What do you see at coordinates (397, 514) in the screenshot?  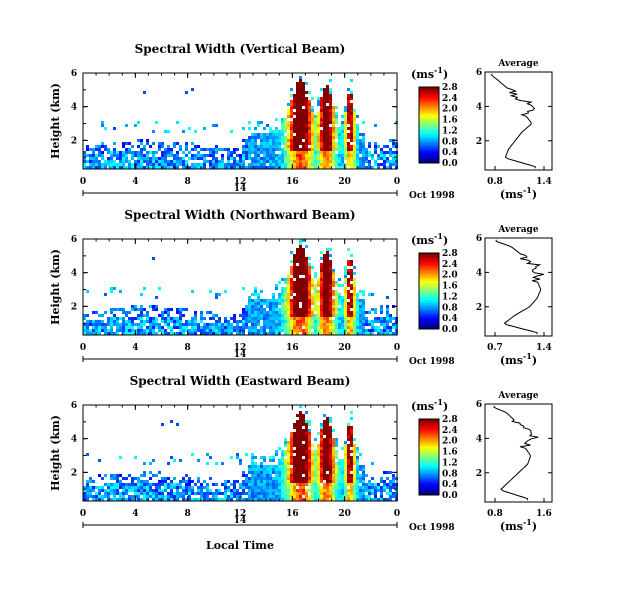 I see `x-tick-label: 0` at bounding box center [397, 514].